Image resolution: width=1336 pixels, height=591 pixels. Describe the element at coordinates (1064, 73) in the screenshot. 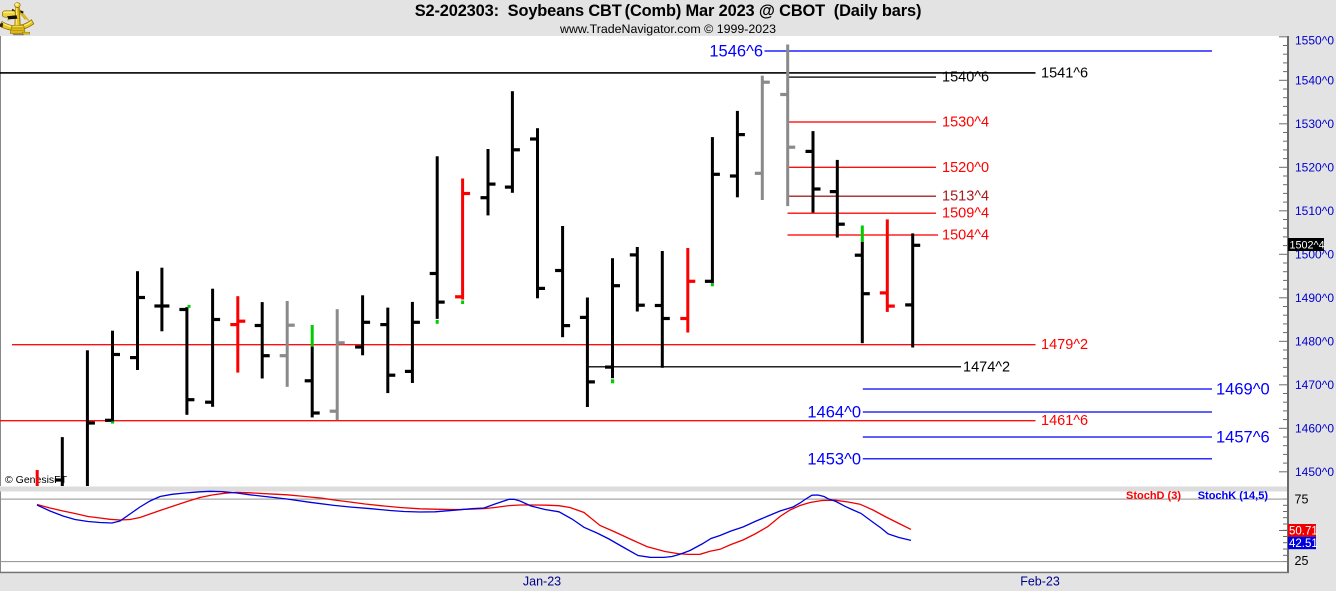

I see `svg-text: 1541^6` at that location.